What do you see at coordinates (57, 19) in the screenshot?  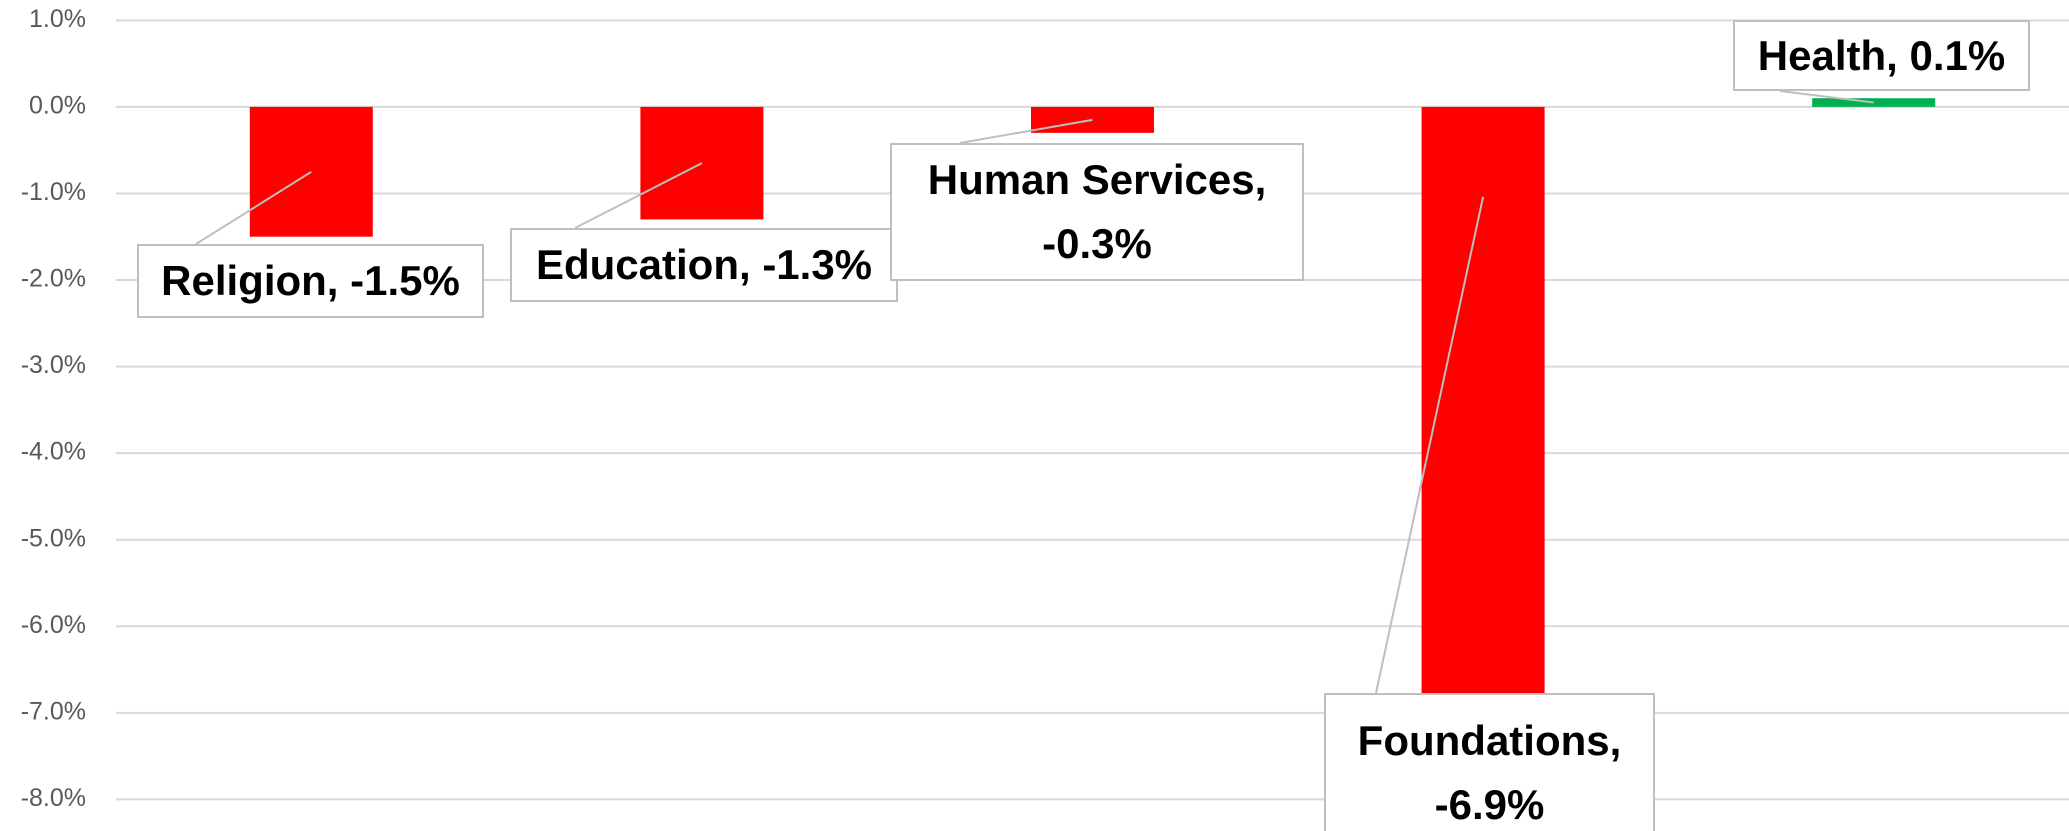 I see `y-tick-label: 1.0%` at bounding box center [57, 19].